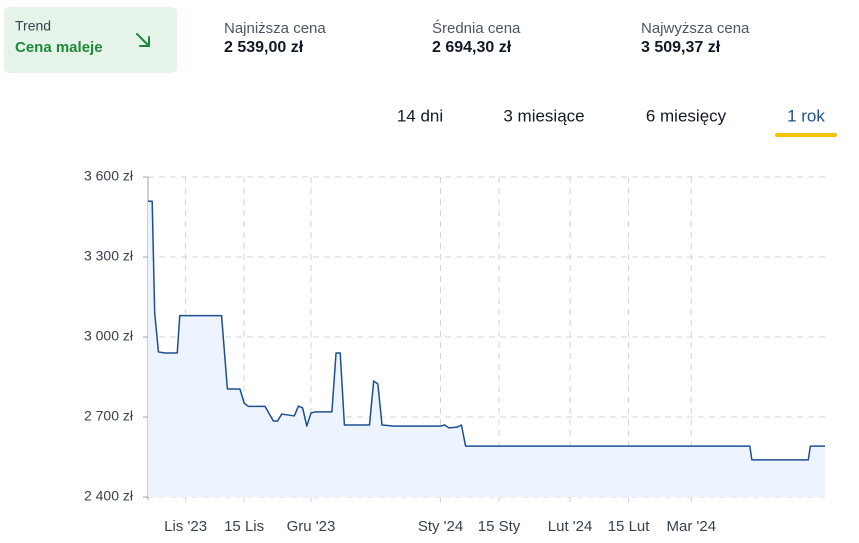  Describe the element at coordinates (311, 526) in the screenshot. I see `x-tick-label: Gru '23` at that location.